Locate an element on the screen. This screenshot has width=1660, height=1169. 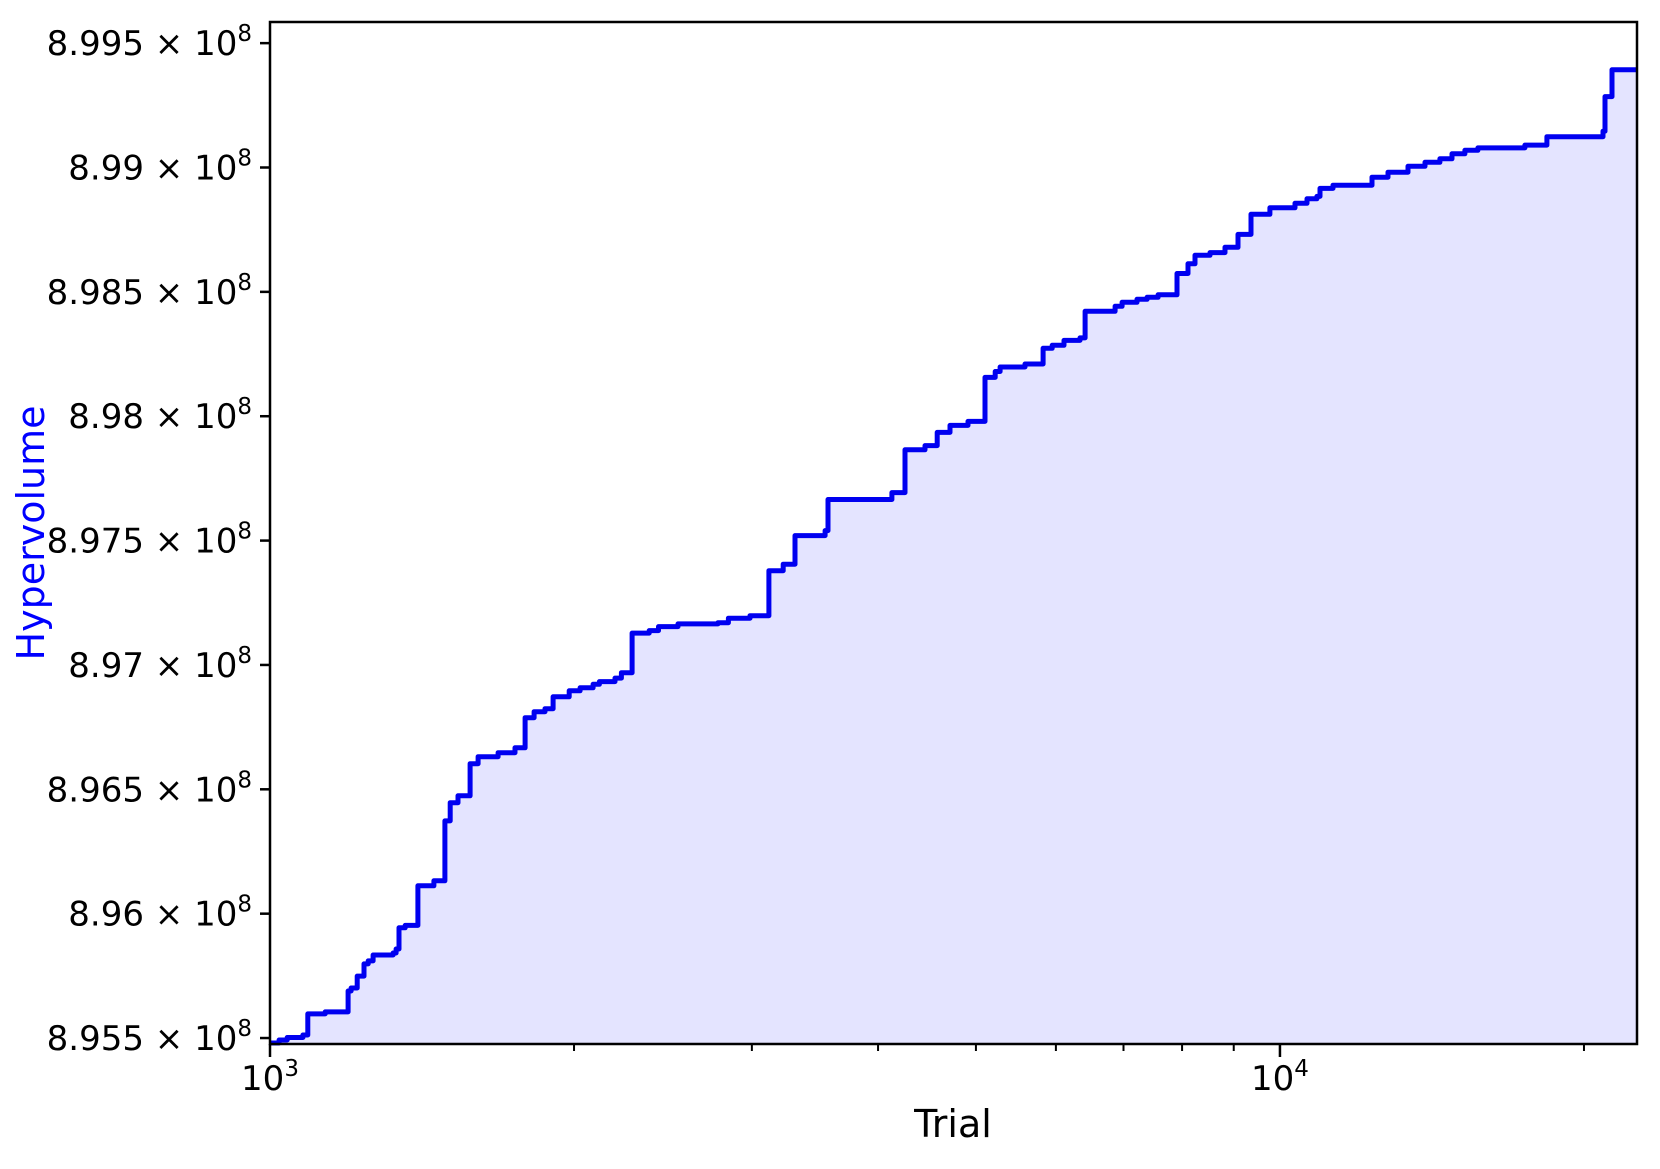
y-tick-label: 8.96 × 108 is located at coordinates (160, 913).